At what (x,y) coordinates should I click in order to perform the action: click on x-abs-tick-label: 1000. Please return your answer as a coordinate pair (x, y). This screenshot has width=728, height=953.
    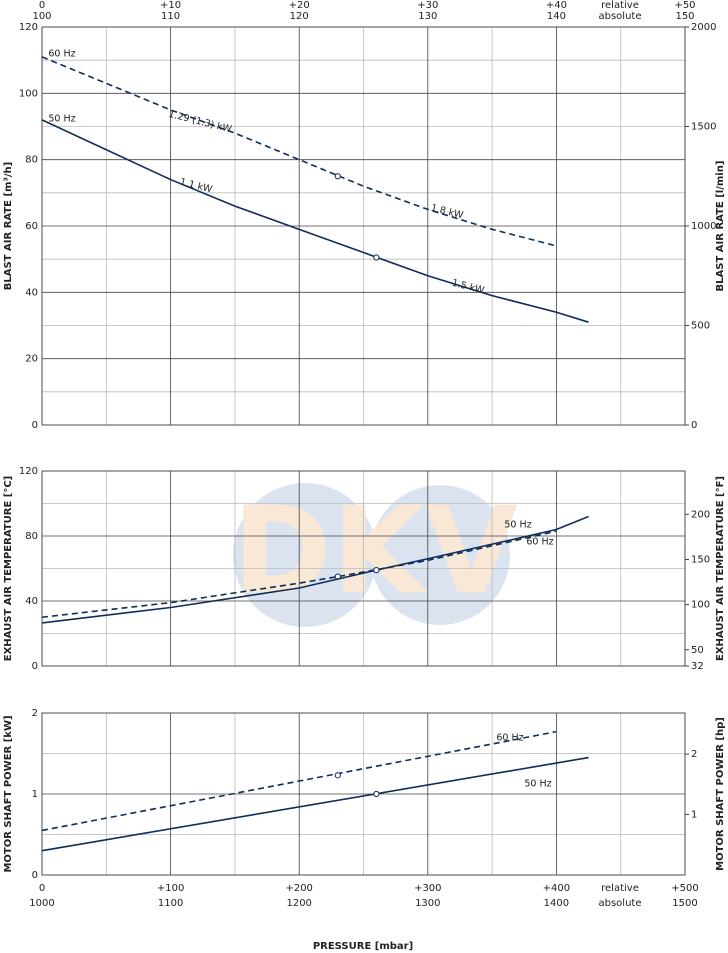
    Looking at the image, I should click on (41, 903).